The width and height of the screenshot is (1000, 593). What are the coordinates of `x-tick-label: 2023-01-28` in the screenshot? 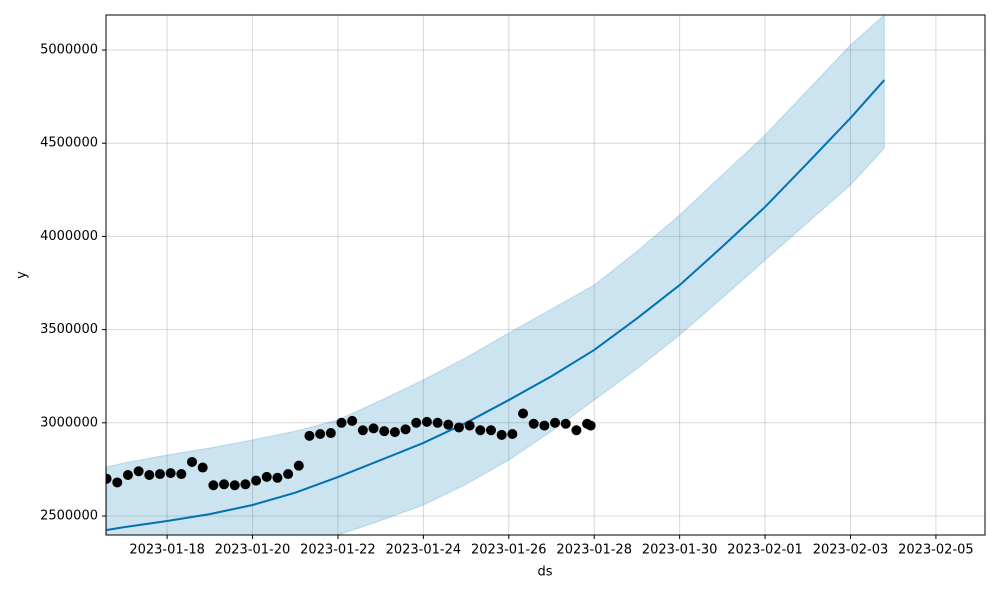 It's located at (594, 550).